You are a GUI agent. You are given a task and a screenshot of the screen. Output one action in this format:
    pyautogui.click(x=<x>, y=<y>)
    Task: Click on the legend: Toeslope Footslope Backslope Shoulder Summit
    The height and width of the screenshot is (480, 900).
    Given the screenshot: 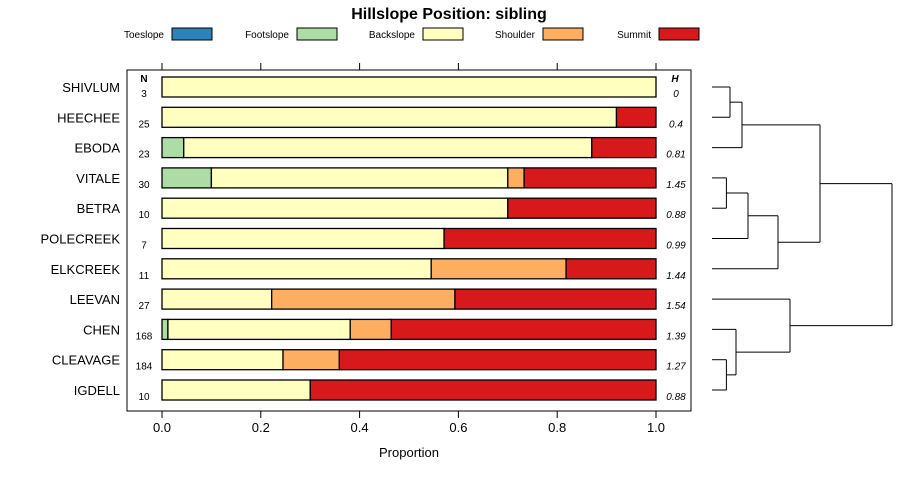 What is the action you would take?
    pyautogui.click(x=412, y=34)
    